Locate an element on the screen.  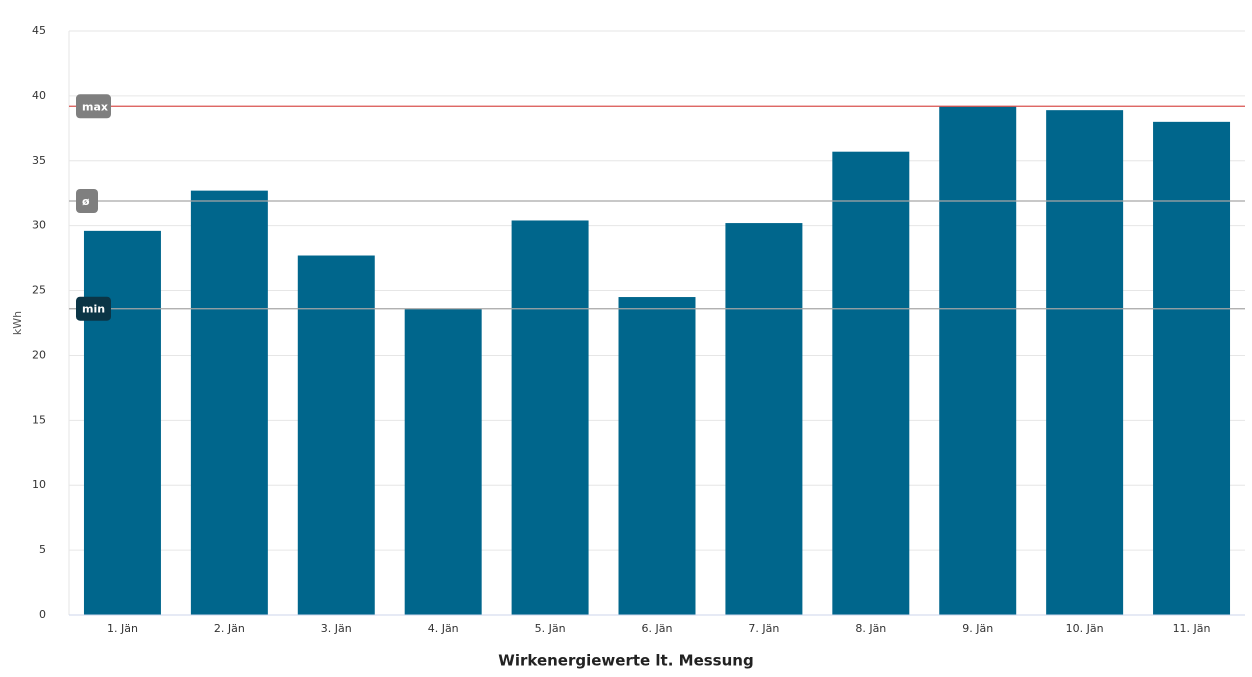
reference-label: min is located at coordinates (93, 309).